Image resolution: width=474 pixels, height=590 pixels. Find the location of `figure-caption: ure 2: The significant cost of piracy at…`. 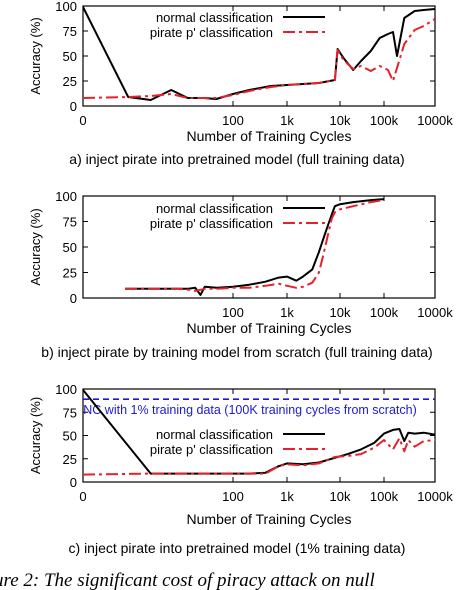

figure-caption: ure 2: The significant cost of piracy at… is located at coordinates (187, 580).